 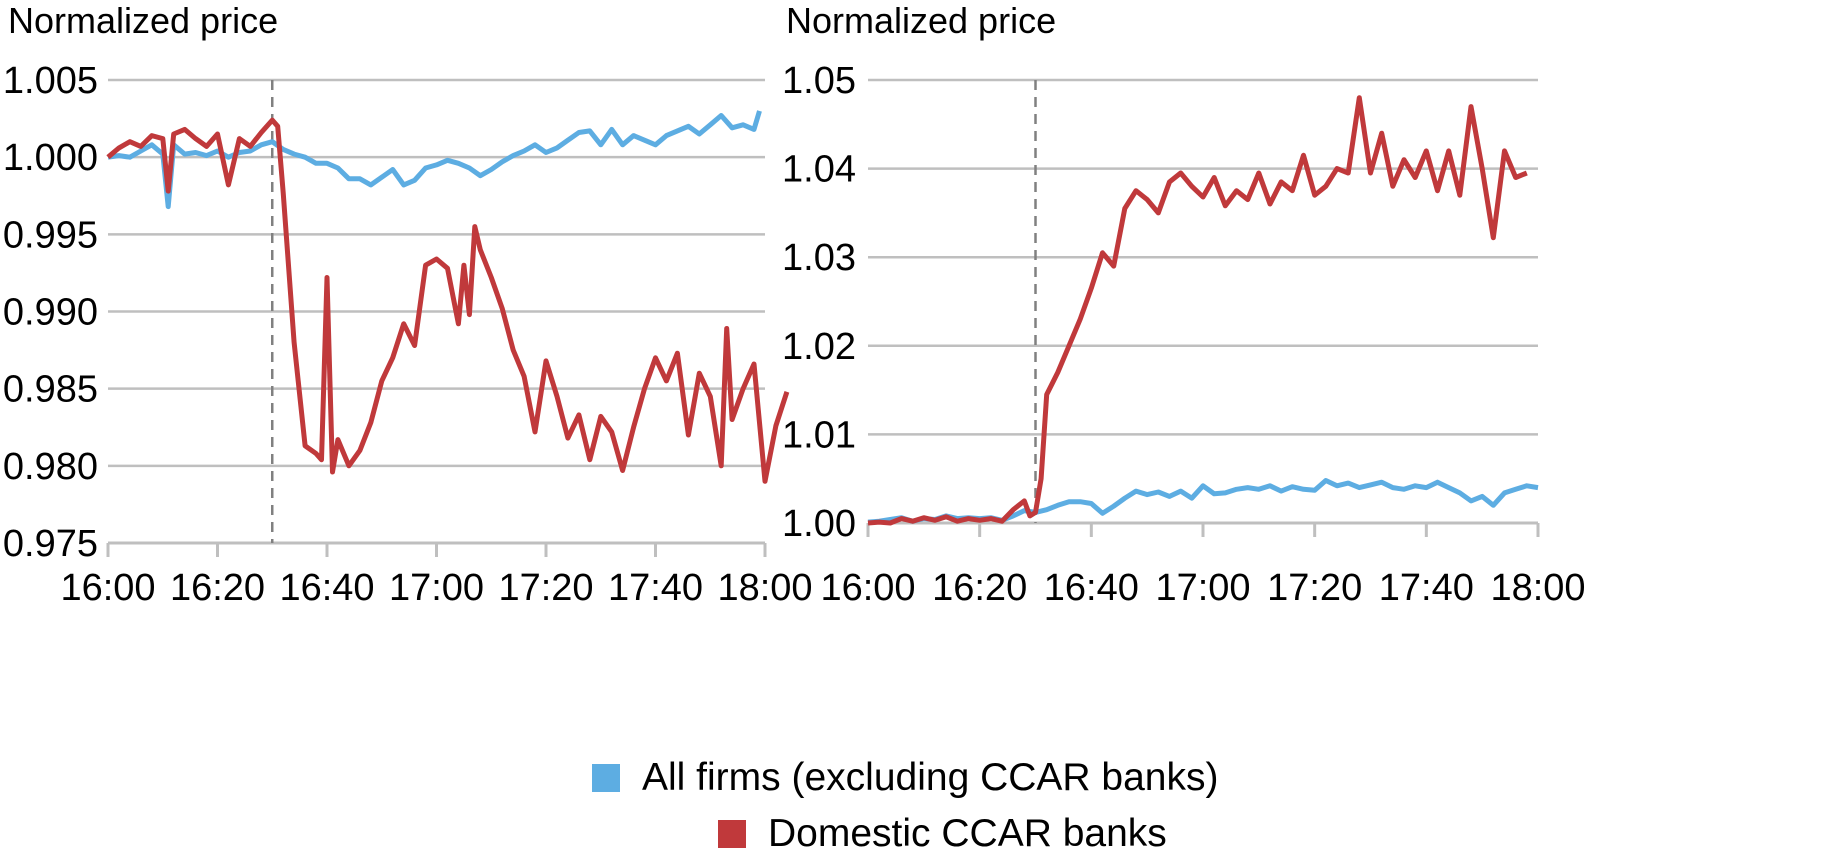 I want to click on y-tick-label: 0.990, so click(x=50, y=313).